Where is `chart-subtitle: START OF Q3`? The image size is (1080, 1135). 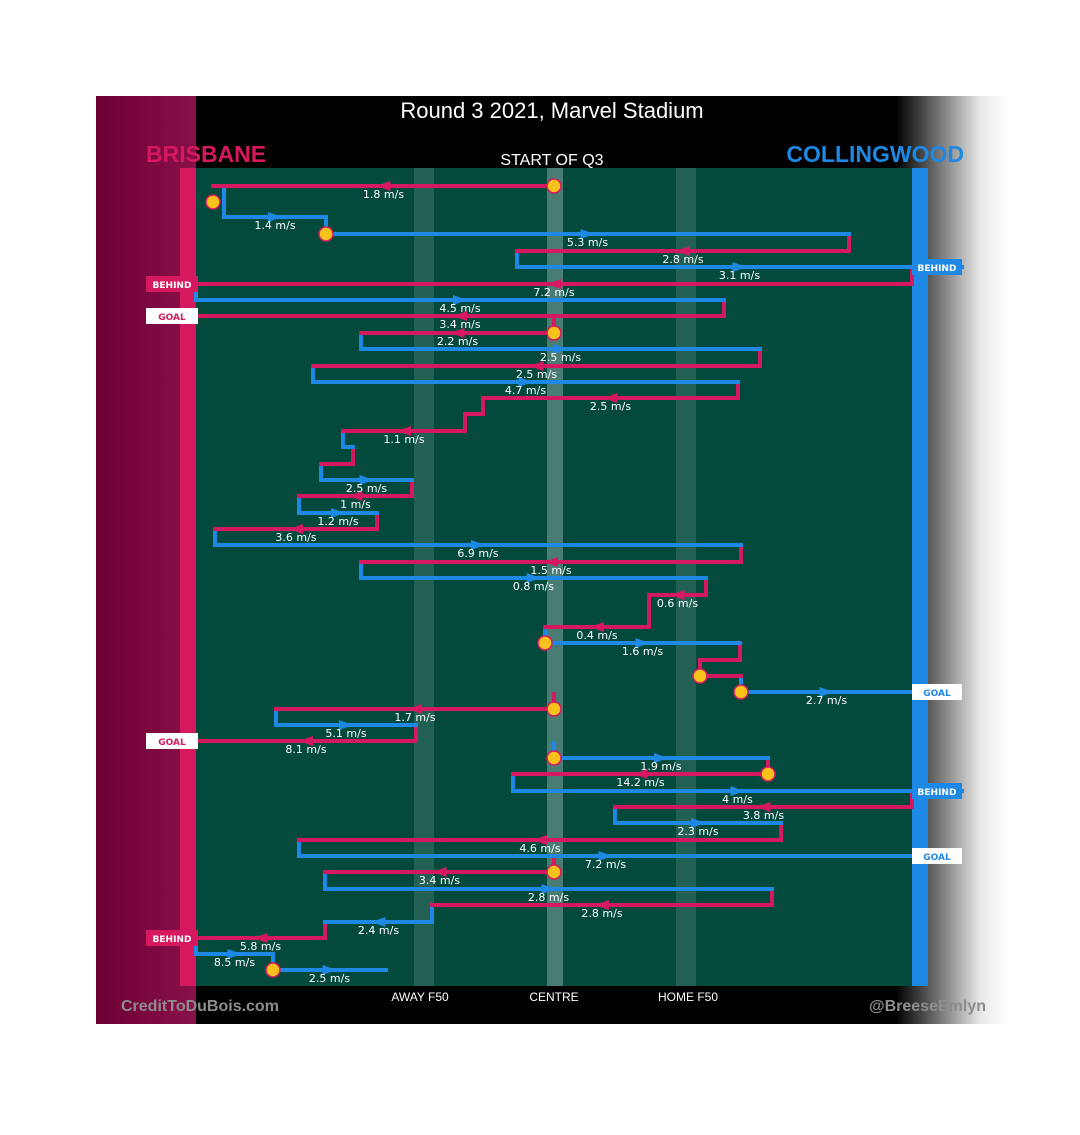
chart-subtitle: START OF Q3 is located at coordinates (552, 160).